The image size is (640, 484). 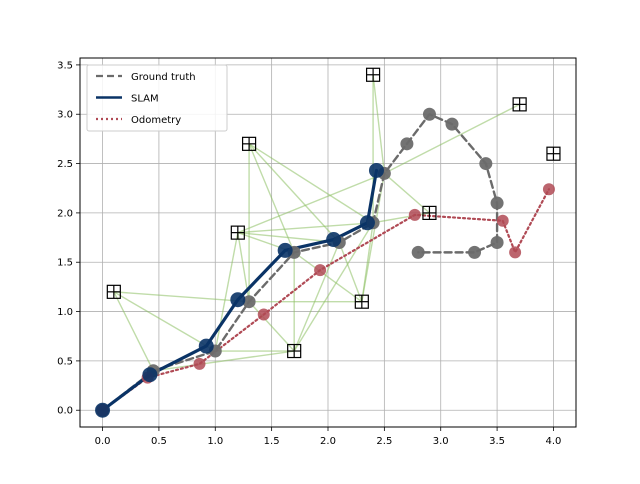 I want to click on y-tick-label: 0.0, so click(x=65, y=411).